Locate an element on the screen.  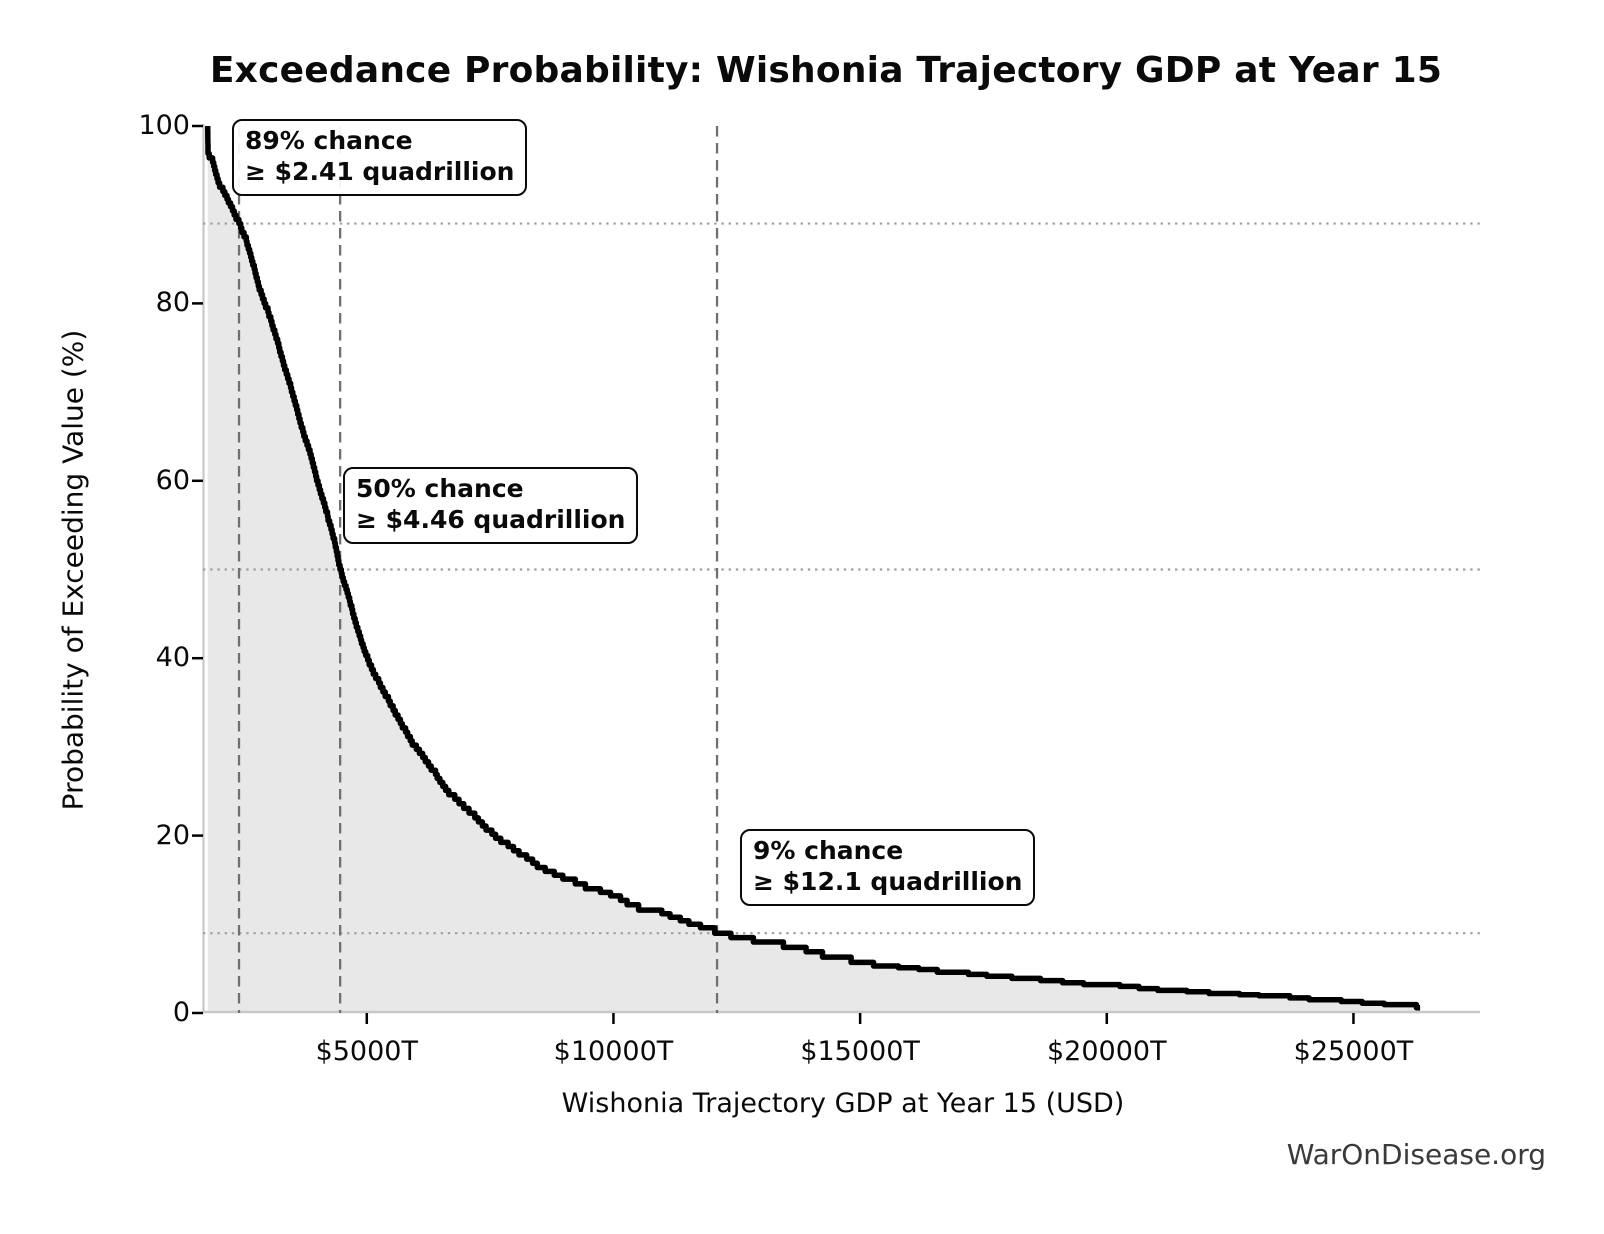
x-tick-label: $20000T is located at coordinates (1107, 1051).